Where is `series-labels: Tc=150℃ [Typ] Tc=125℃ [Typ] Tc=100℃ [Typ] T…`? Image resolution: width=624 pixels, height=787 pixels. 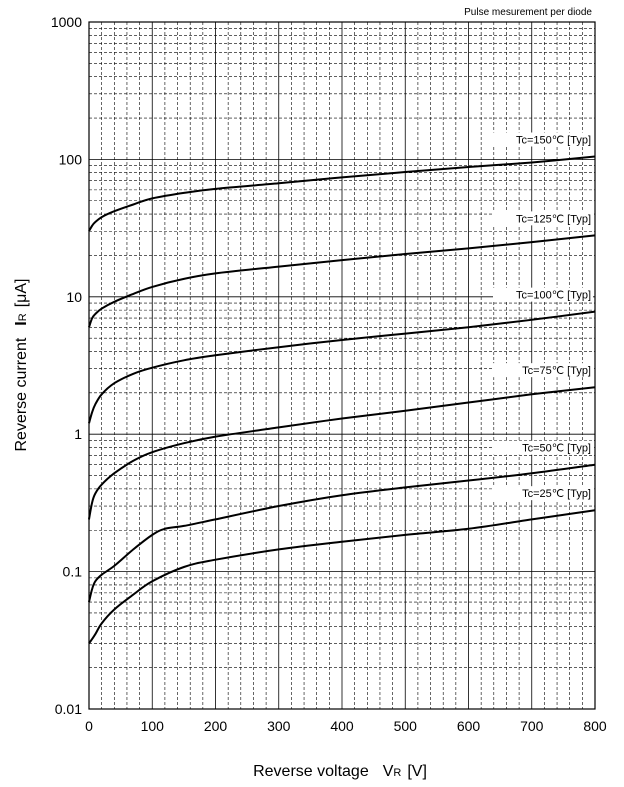 series-labels: Tc=150℃ [Typ] Tc=125℃ [Typ] Tc=100℃ [Typ] T… is located at coordinates (543, 316).